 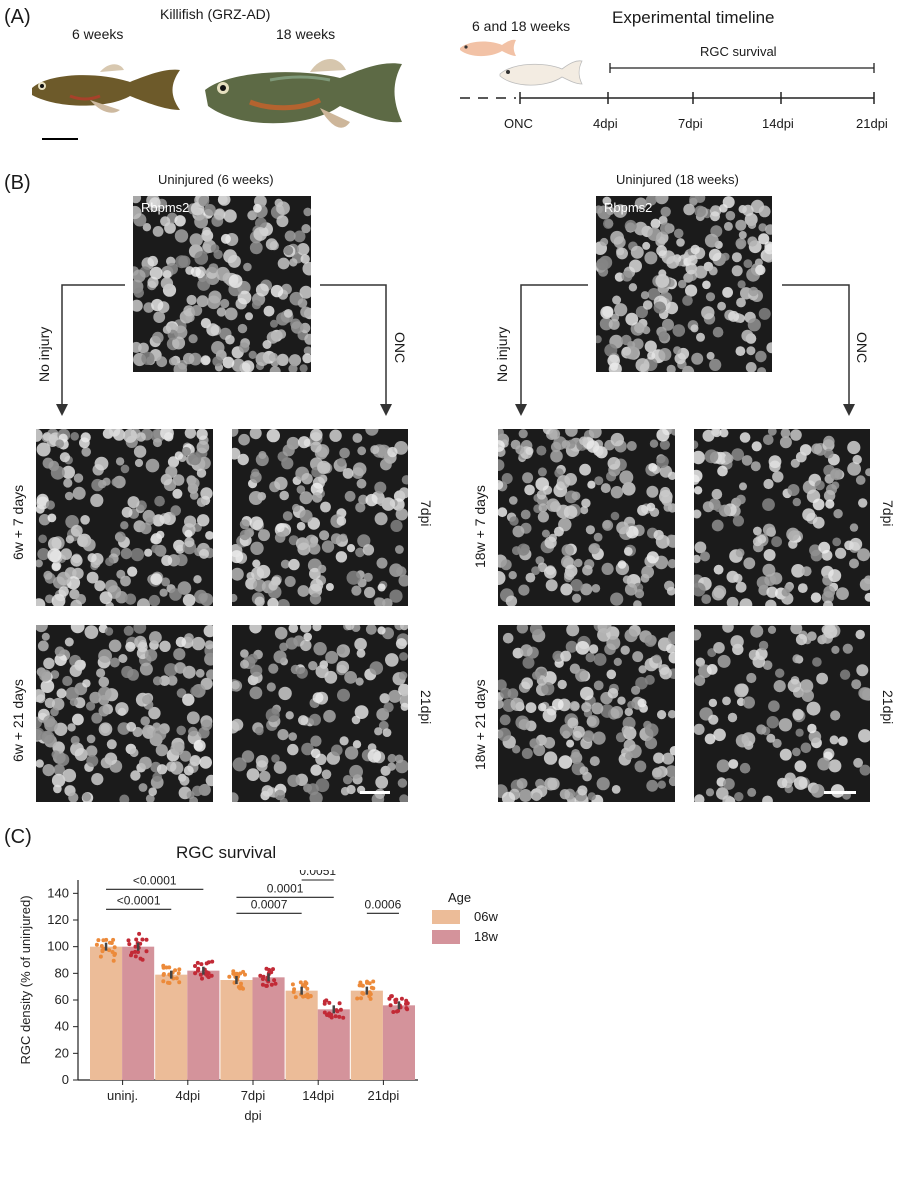 What do you see at coordinates (171, 1027) in the screenshot?
I see `bar-06w-4dpi` at bounding box center [171, 1027].